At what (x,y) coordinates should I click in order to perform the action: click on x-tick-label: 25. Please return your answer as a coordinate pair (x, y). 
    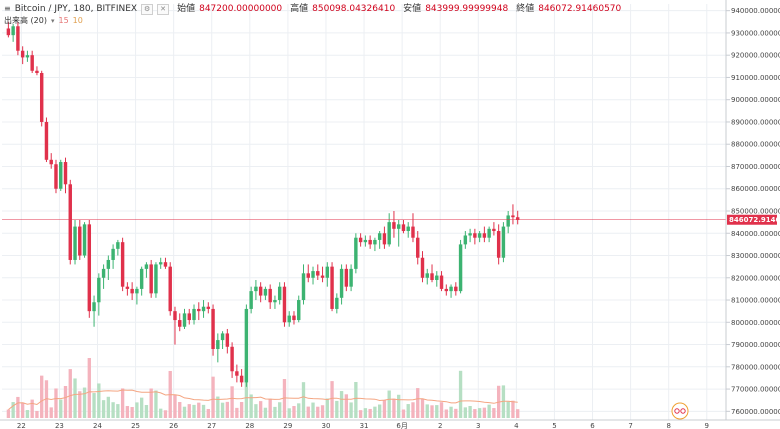
    Looking at the image, I should click on (135, 425).